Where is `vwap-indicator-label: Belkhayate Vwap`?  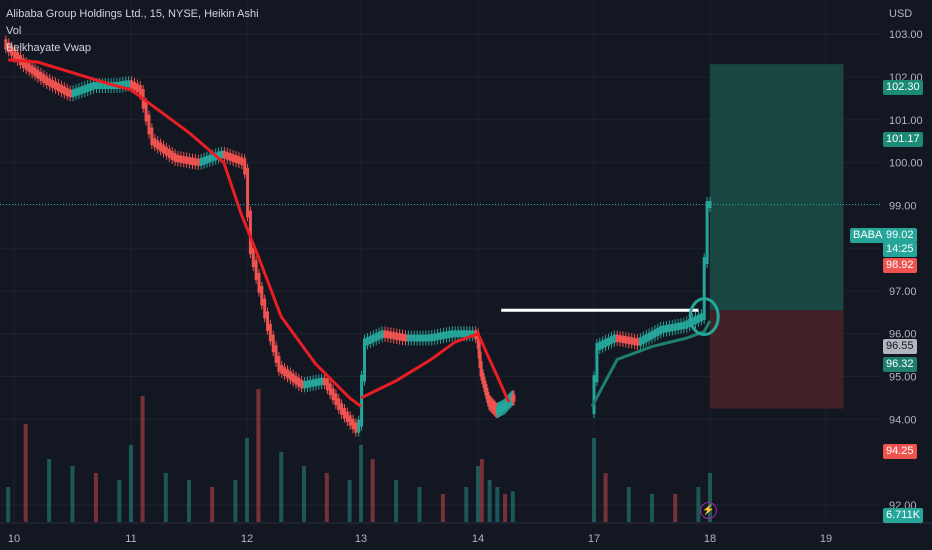 vwap-indicator-label: Belkhayate Vwap is located at coordinates (48, 48).